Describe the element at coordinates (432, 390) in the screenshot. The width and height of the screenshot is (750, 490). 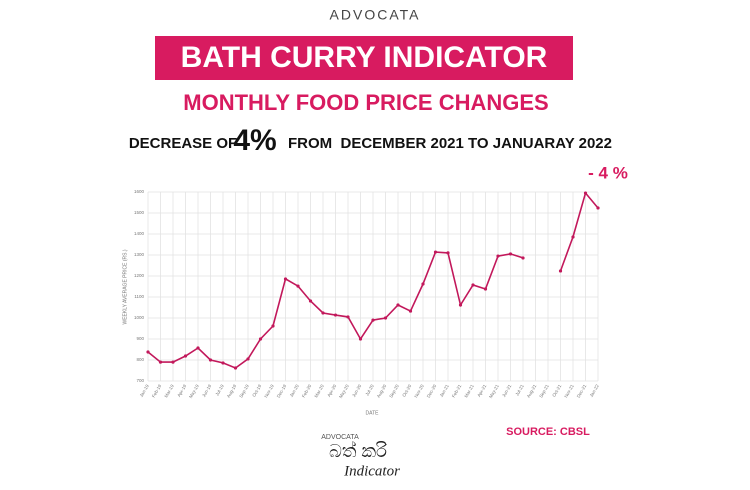
I see `x-tick-label: Dec-20` at that location.